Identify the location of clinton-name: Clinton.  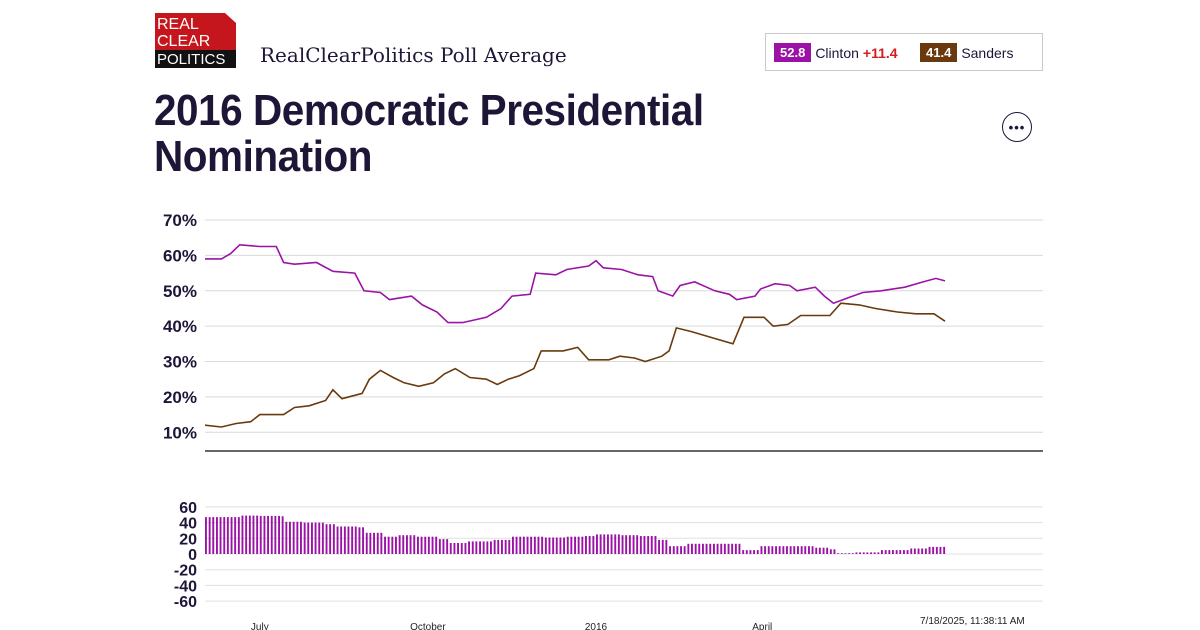
(837, 52).